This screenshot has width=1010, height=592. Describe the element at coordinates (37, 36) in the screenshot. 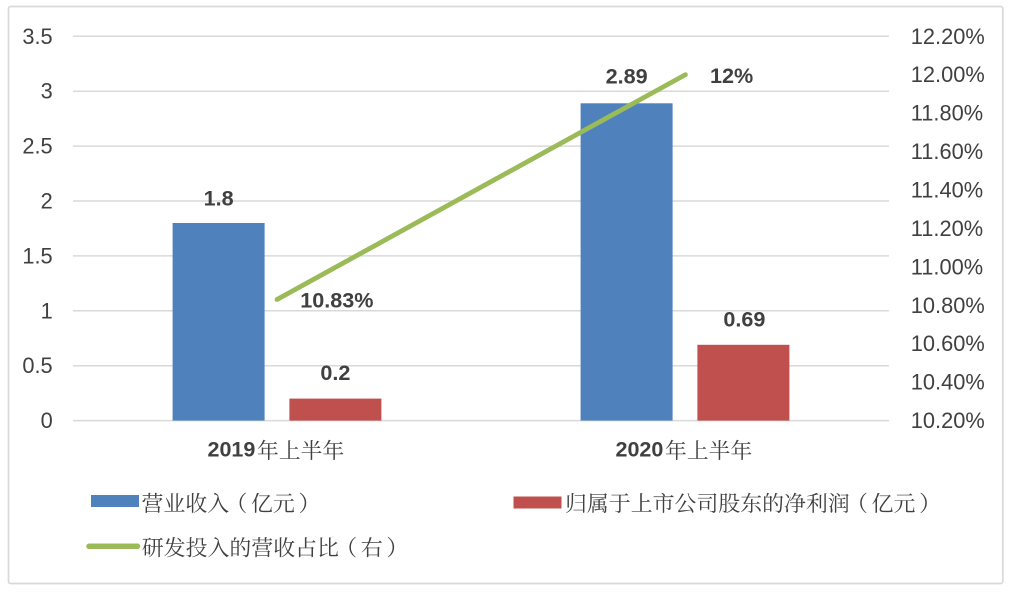

I see `svg-text: 3.5` at that location.